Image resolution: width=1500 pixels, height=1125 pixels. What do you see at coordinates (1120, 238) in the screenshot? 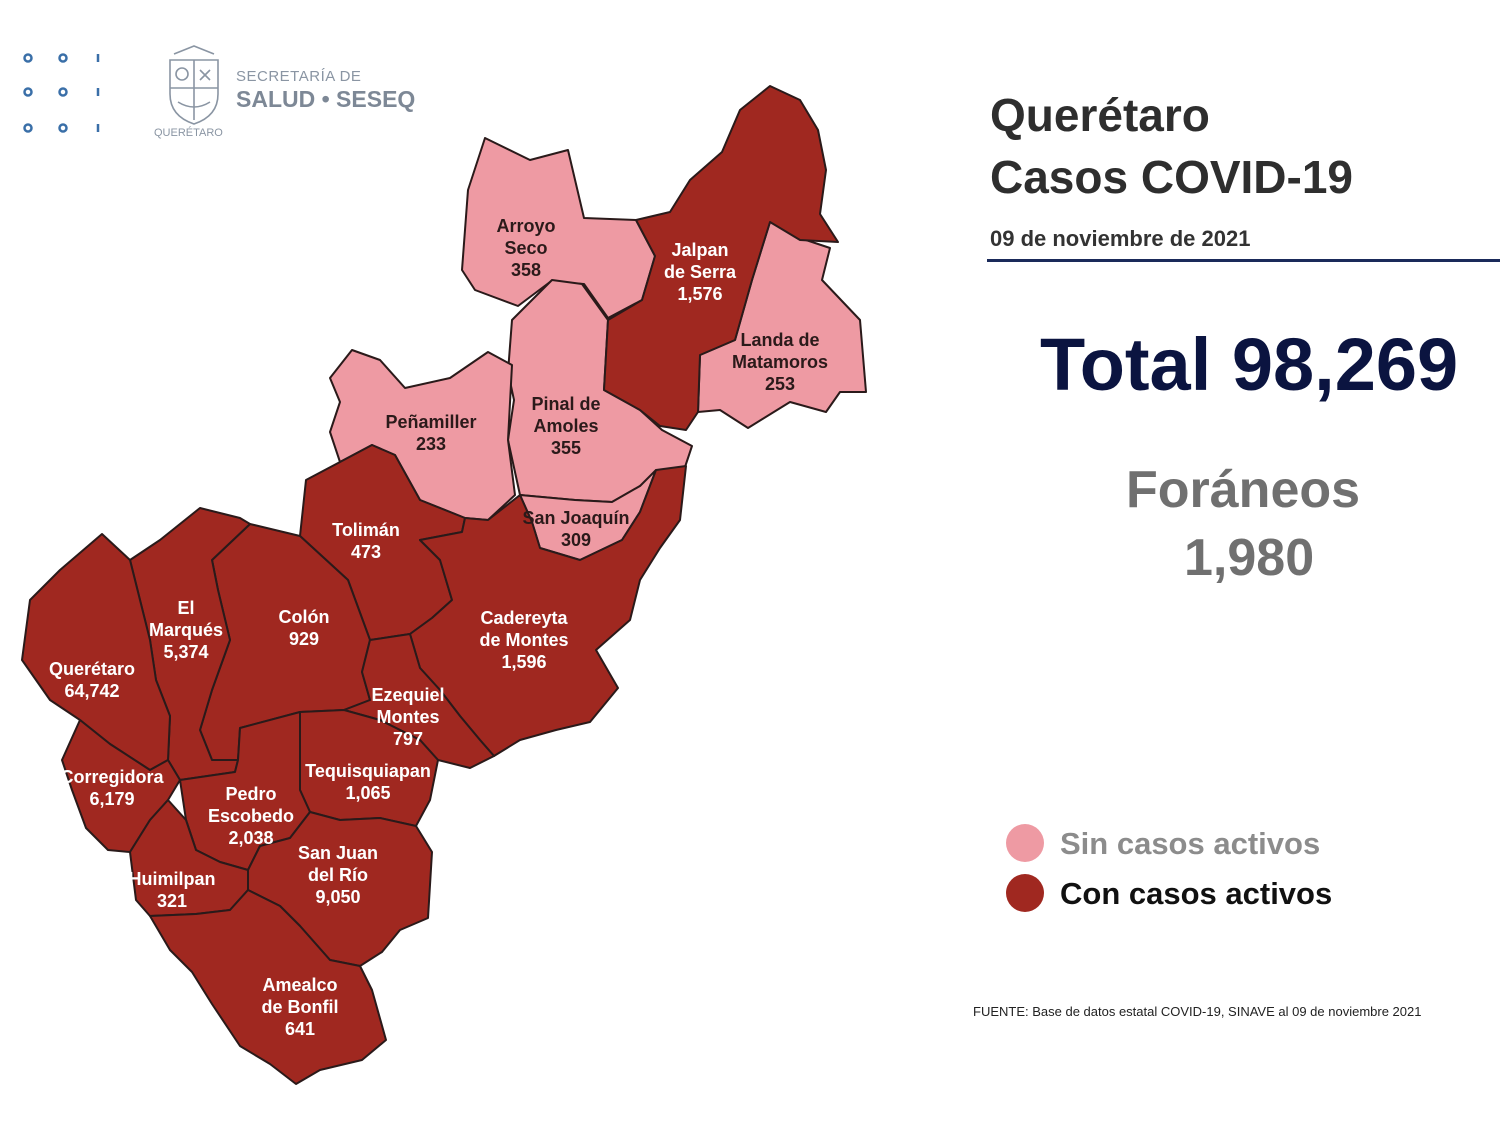
I see `report-date: 09 de noviembre de 2021` at bounding box center [1120, 238].